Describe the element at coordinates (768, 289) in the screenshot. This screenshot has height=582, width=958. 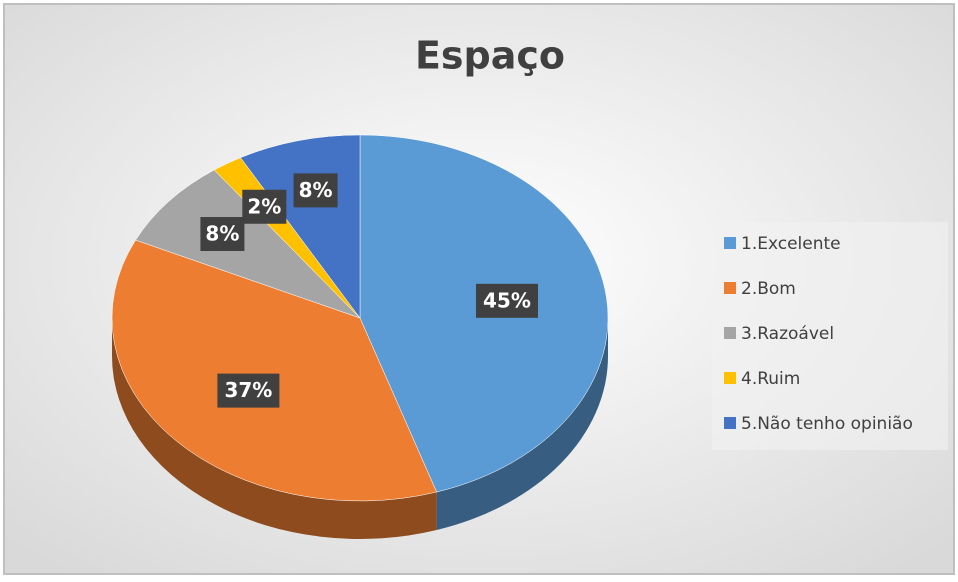
I see `legend-label: 2.Bom` at that location.